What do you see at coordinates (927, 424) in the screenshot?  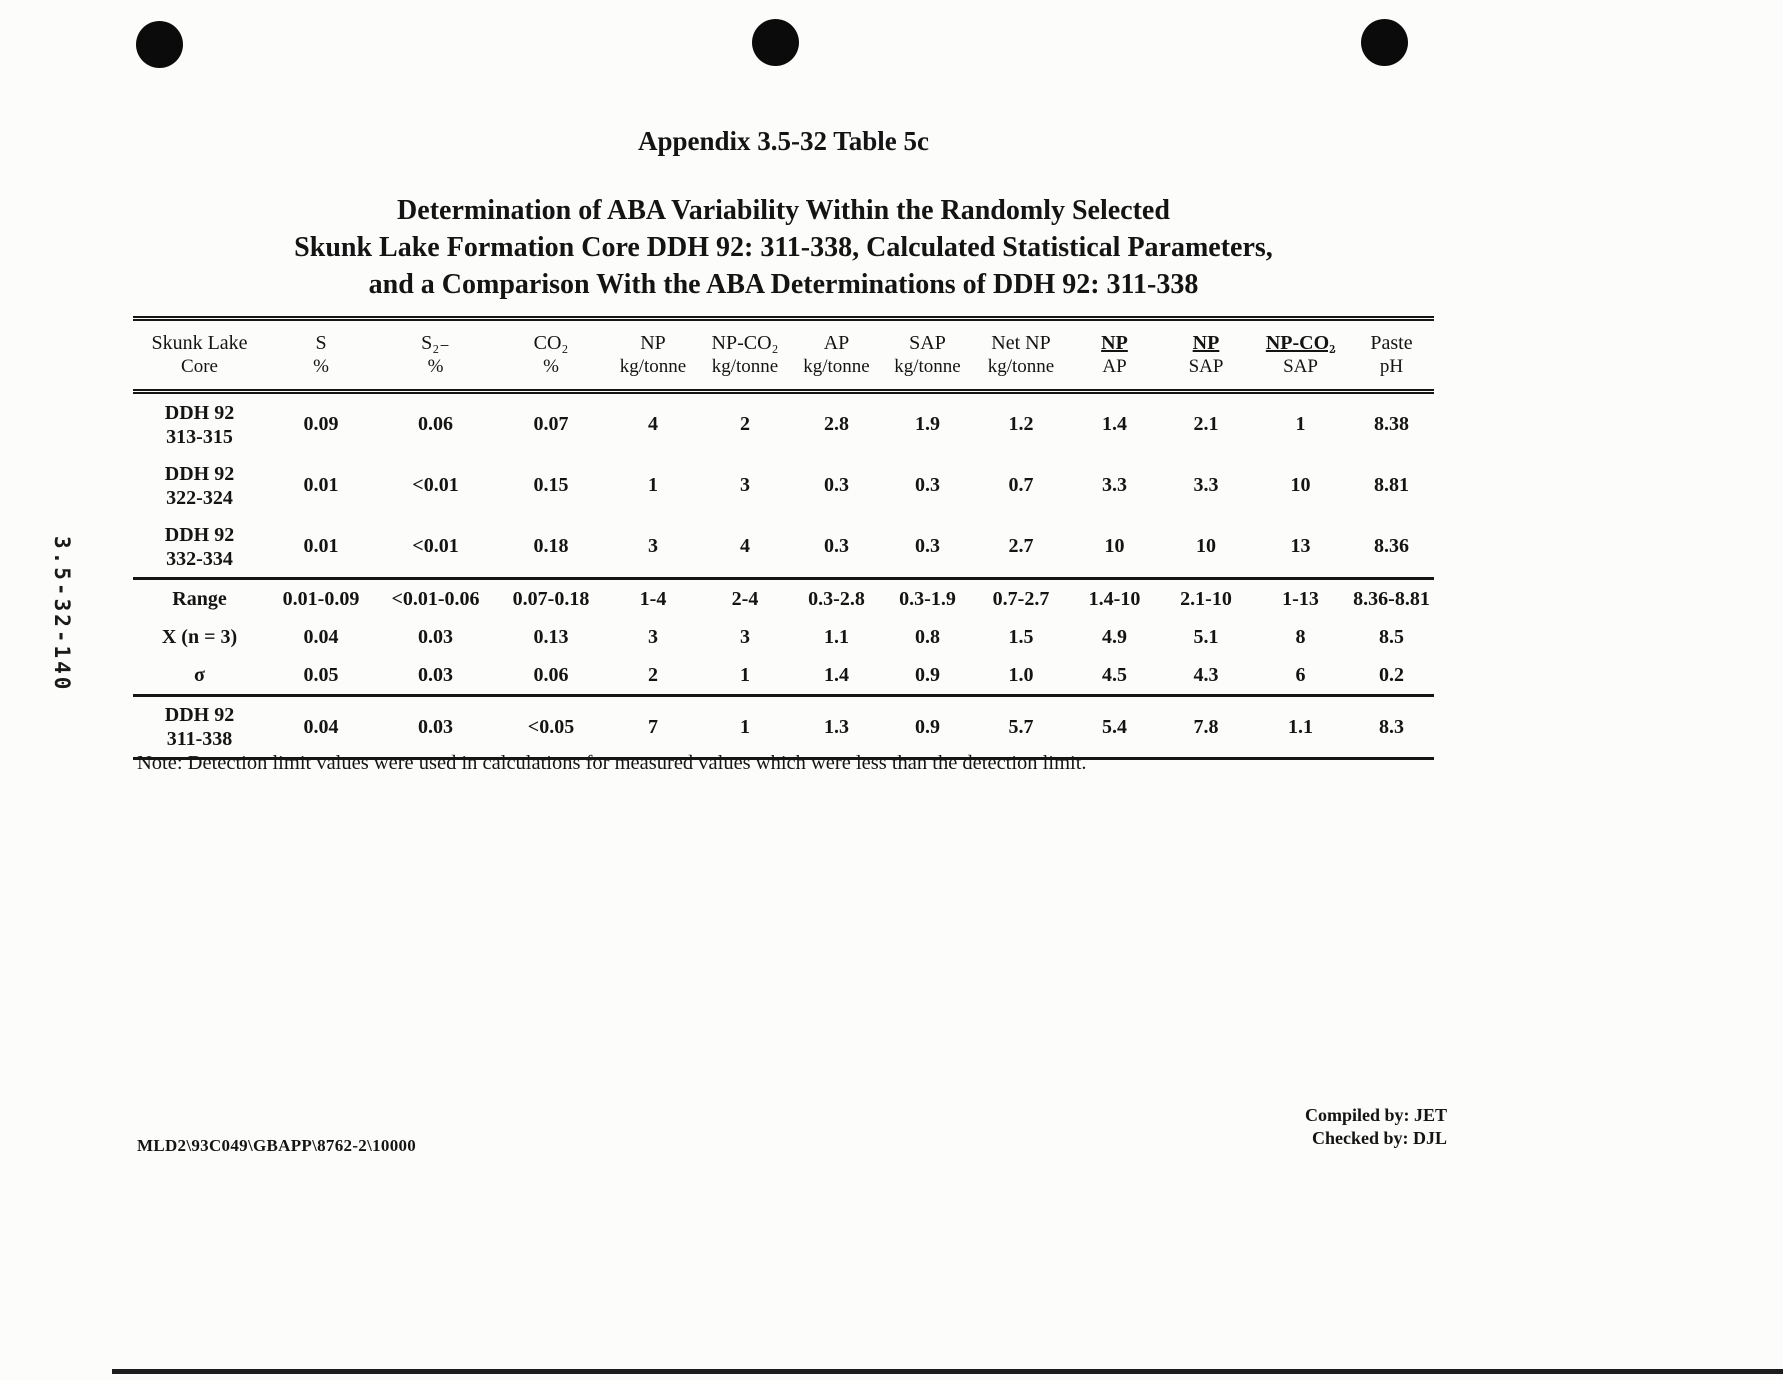 I see `table-cell: 1.9` at bounding box center [927, 424].